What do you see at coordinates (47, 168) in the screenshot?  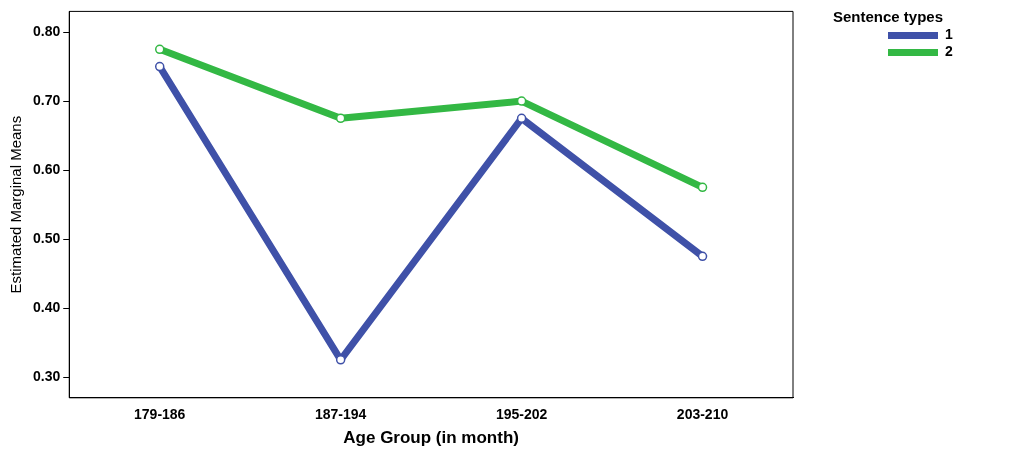 I see `y-tick-label: 0.60` at bounding box center [47, 168].